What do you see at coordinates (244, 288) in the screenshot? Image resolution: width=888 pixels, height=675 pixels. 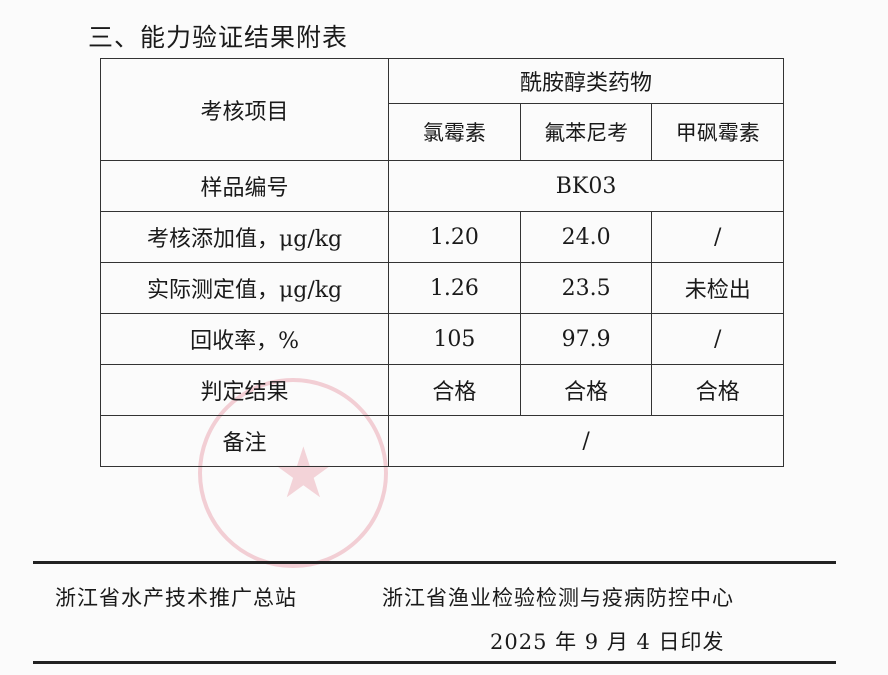 I see `row-label: 实际测定值，μg/kg` at bounding box center [244, 288].